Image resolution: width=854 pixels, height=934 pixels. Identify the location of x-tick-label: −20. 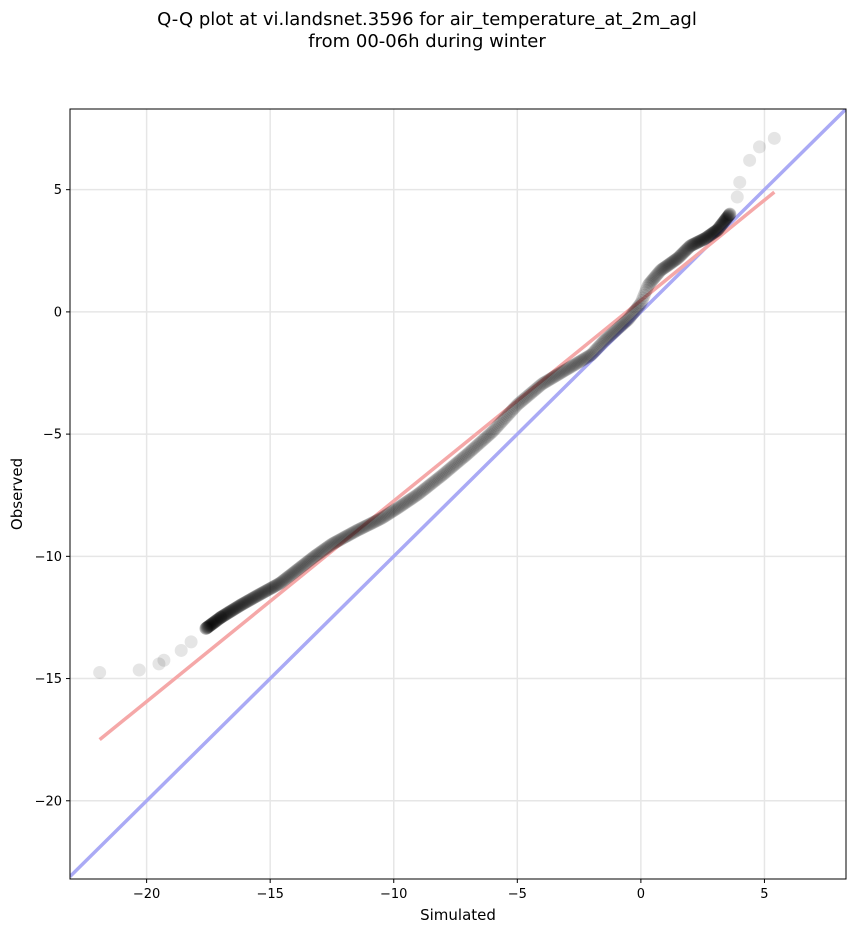
(146, 894).